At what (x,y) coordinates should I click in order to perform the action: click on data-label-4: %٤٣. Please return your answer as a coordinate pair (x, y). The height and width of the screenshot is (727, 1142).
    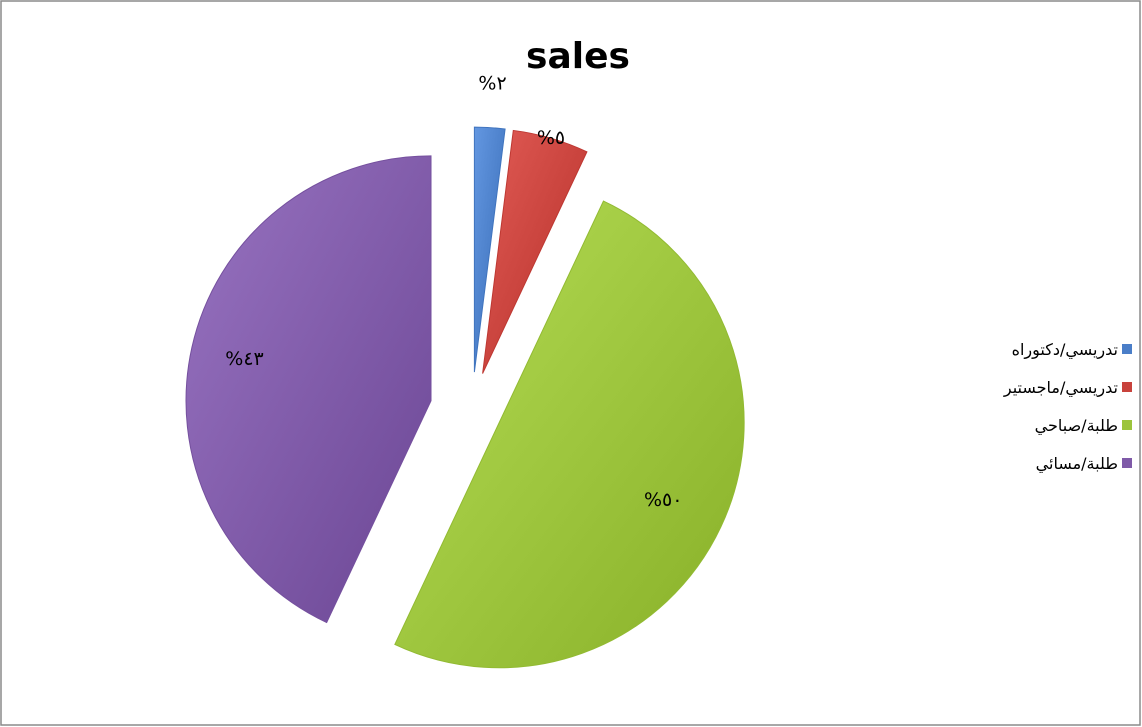
    Looking at the image, I should click on (244, 359).